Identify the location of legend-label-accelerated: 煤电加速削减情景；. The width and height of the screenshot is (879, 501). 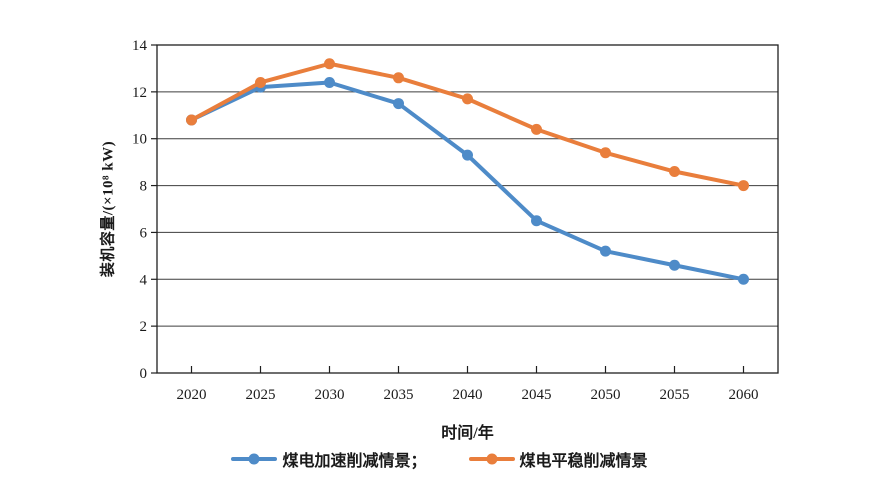
(354, 461).